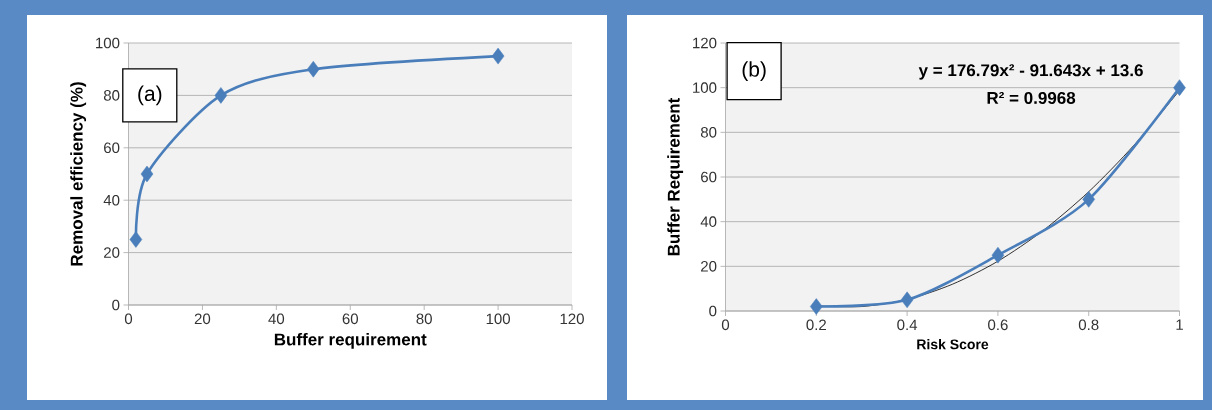 The width and height of the screenshot is (1212, 410). What do you see at coordinates (424, 319) in the screenshot?
I see `x-tick-label: 80` at bounding box center [424, 319].